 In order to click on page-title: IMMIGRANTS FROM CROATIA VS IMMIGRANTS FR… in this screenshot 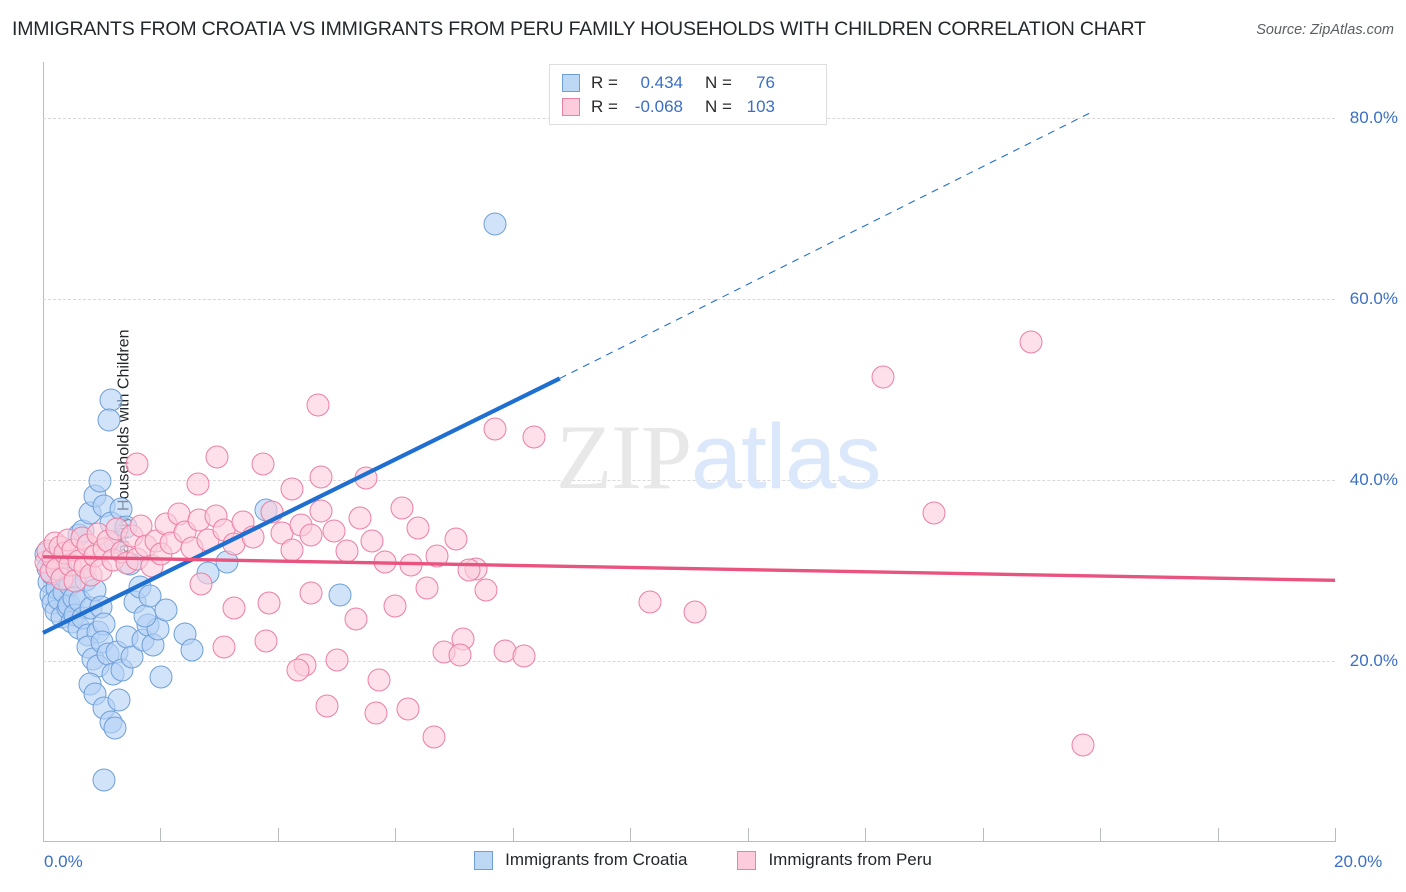, I will do `click(579, 29)`.